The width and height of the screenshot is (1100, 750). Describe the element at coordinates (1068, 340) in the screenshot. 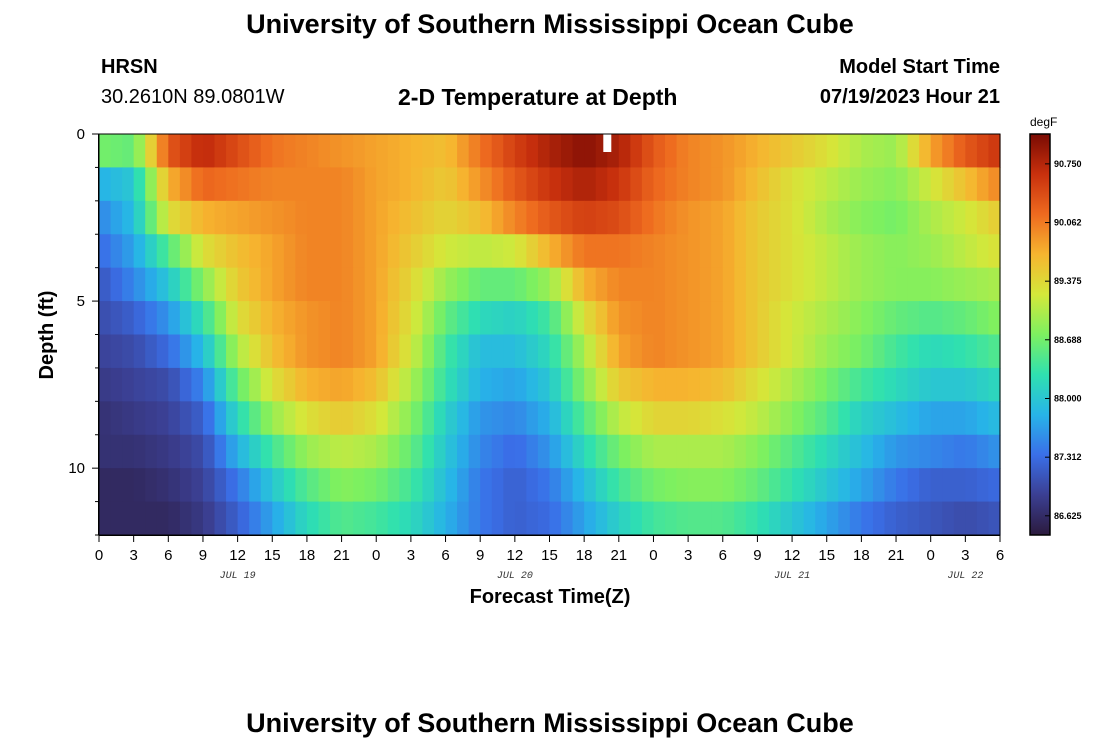

I see `colorbar-tick-label: 88.688` at that location.